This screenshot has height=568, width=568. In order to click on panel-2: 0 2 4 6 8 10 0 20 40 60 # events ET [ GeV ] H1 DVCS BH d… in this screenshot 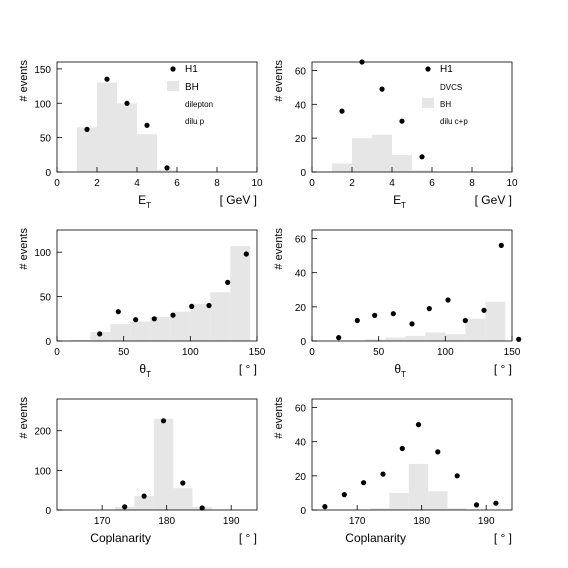, I will do `click(395, 134)`.